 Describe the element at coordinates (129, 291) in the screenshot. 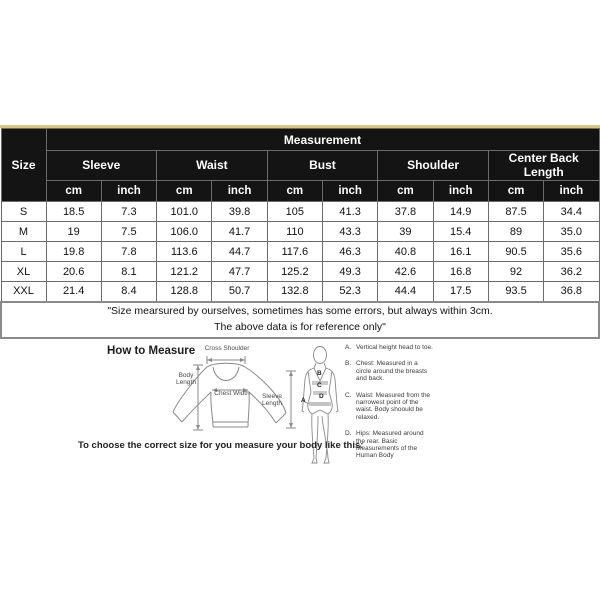

I see `value-cell: 8.4` at that location.